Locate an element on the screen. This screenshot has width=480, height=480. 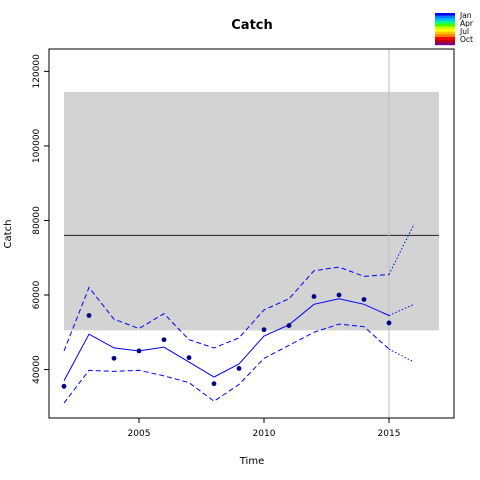
y-axis-label: Catch is located at coordinates (8, 234).